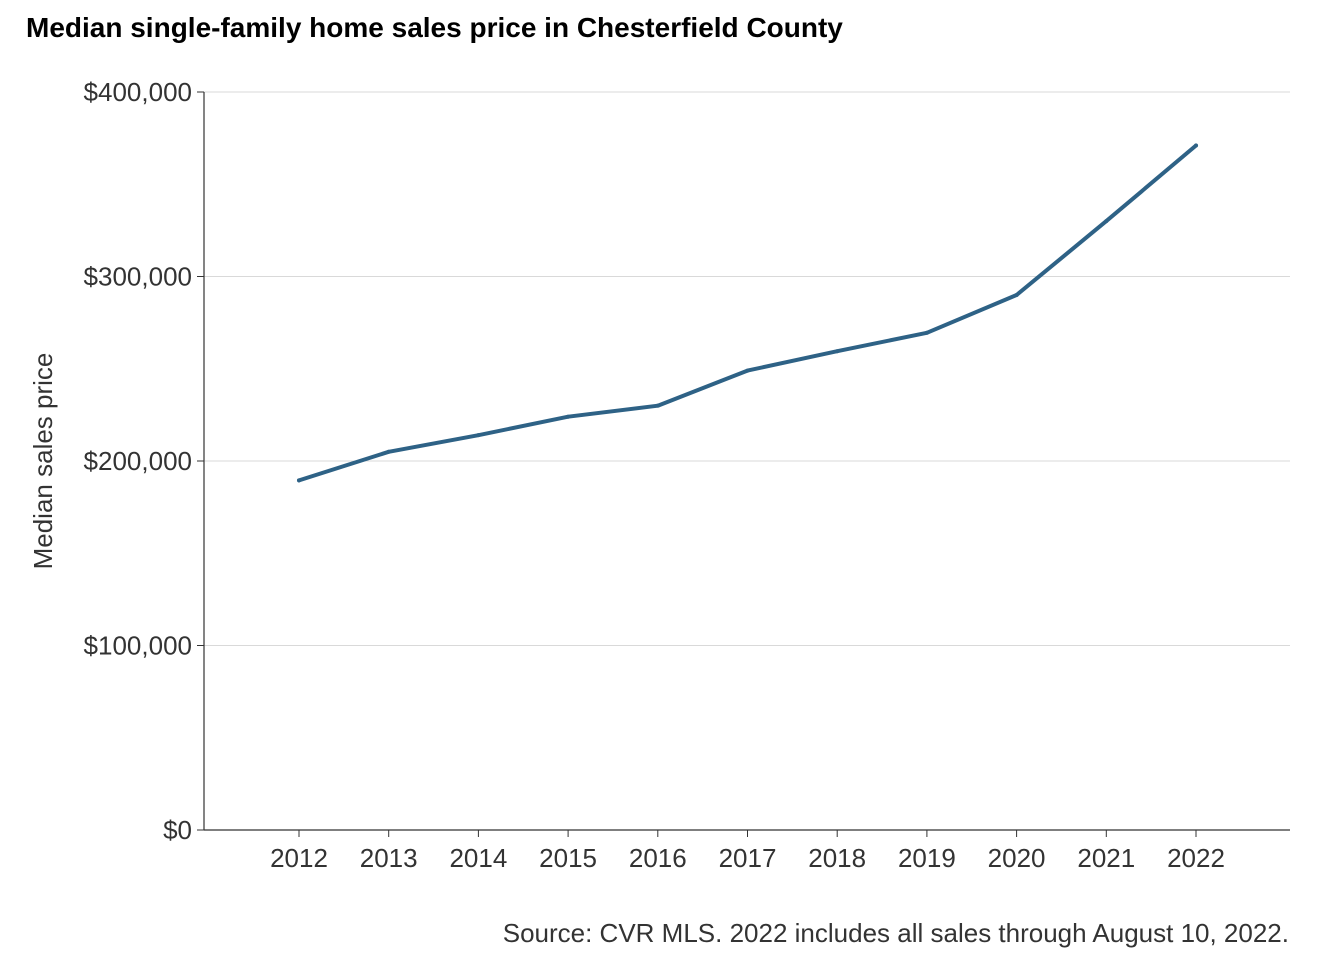  I want to click on x-tick-label: 2021, so click(1106, 858).